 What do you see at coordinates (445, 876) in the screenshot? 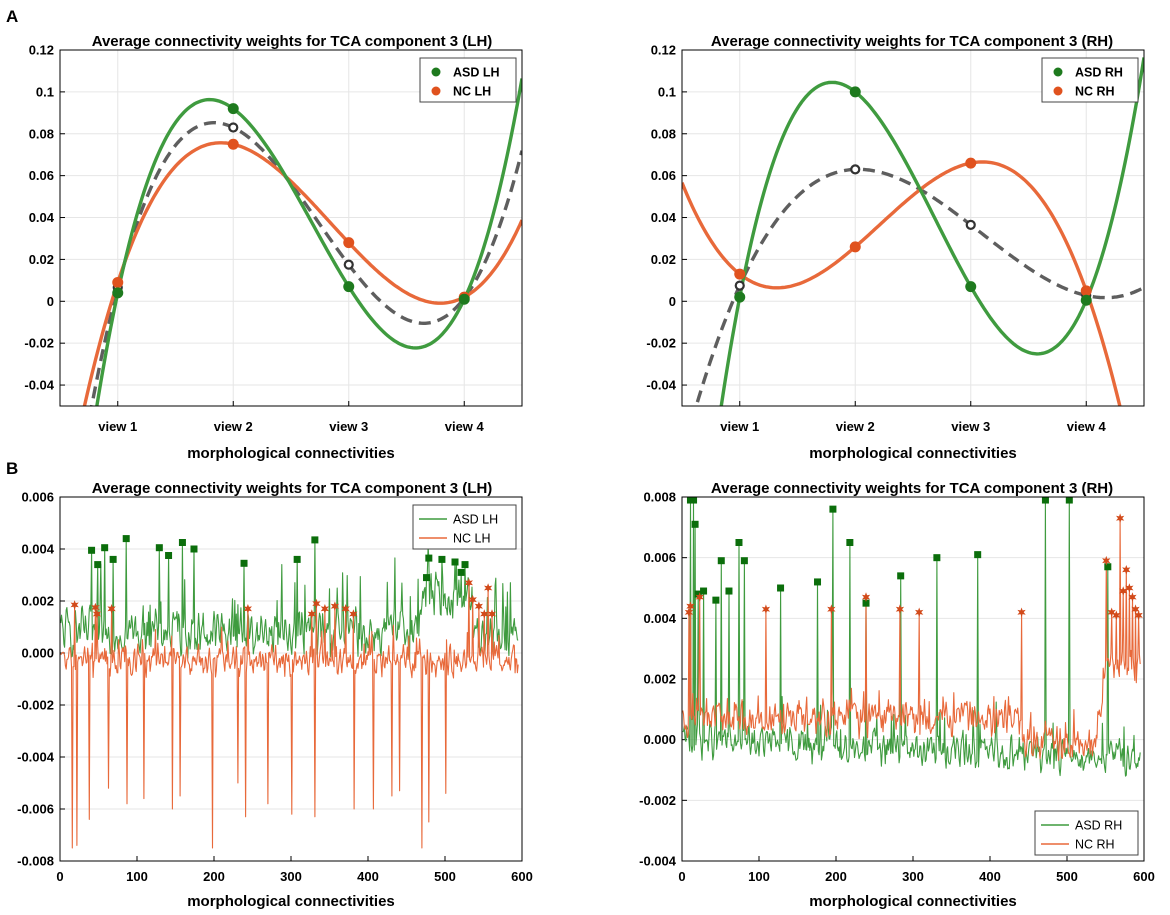
I see `x-tick-label: 500` at bounding box center [445, 876].